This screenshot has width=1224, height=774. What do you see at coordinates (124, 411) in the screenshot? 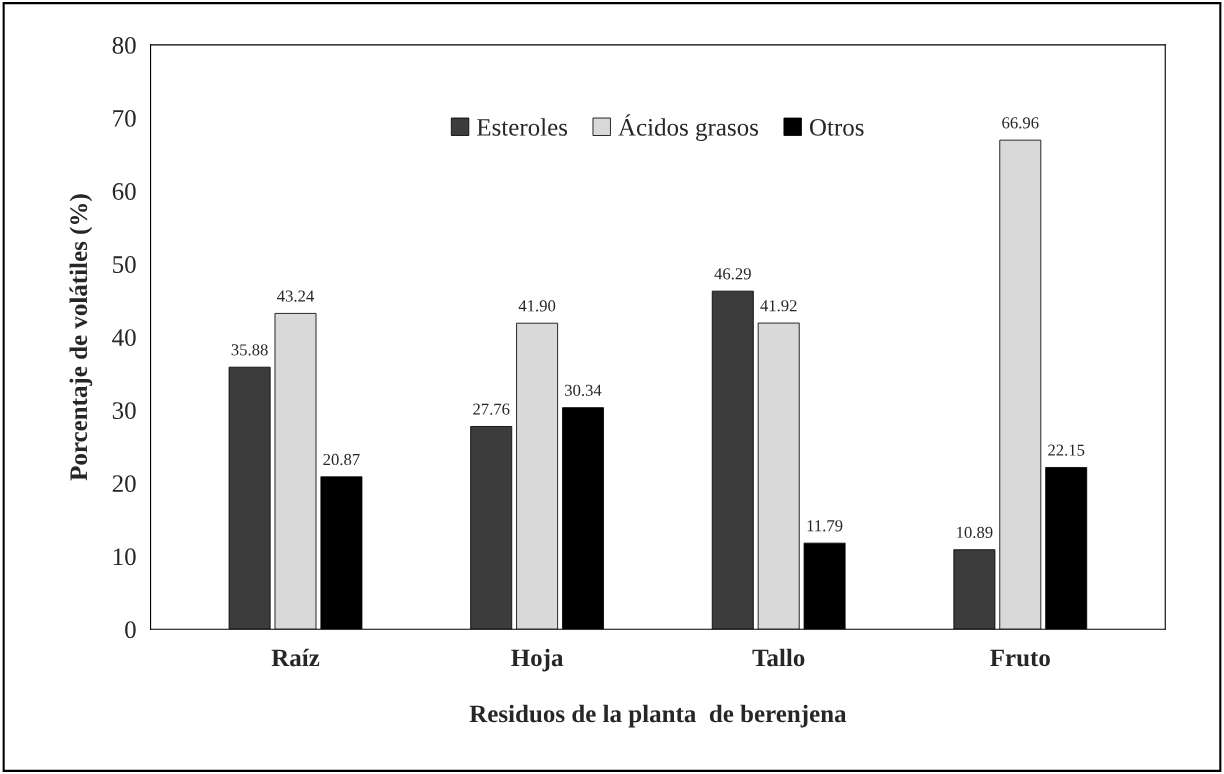
I see `y-tick-label: 30` at bounding box center [124, 411].